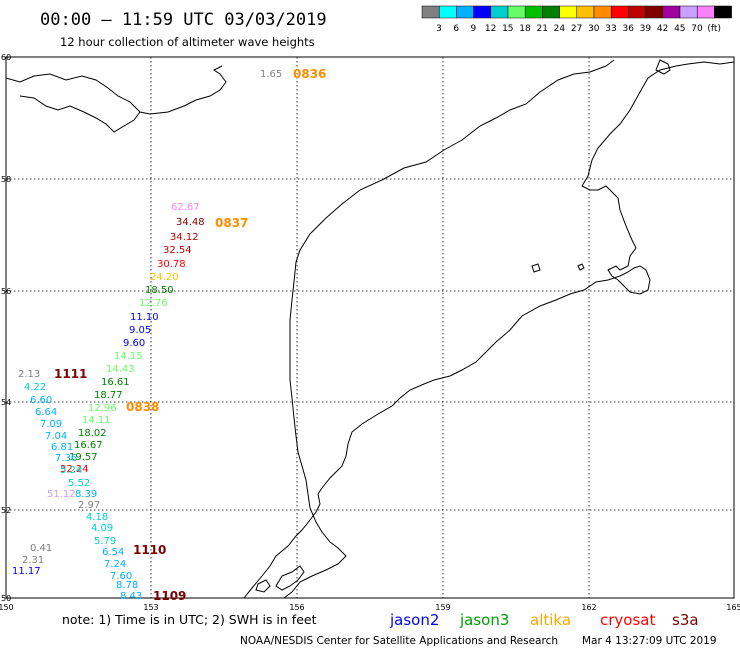 This screenshot has width=740, height=650. What do you see at coordinates (142, 407) in the screenshot?
I see `pass-time-label: 0838` at bounding box center [142, 407].